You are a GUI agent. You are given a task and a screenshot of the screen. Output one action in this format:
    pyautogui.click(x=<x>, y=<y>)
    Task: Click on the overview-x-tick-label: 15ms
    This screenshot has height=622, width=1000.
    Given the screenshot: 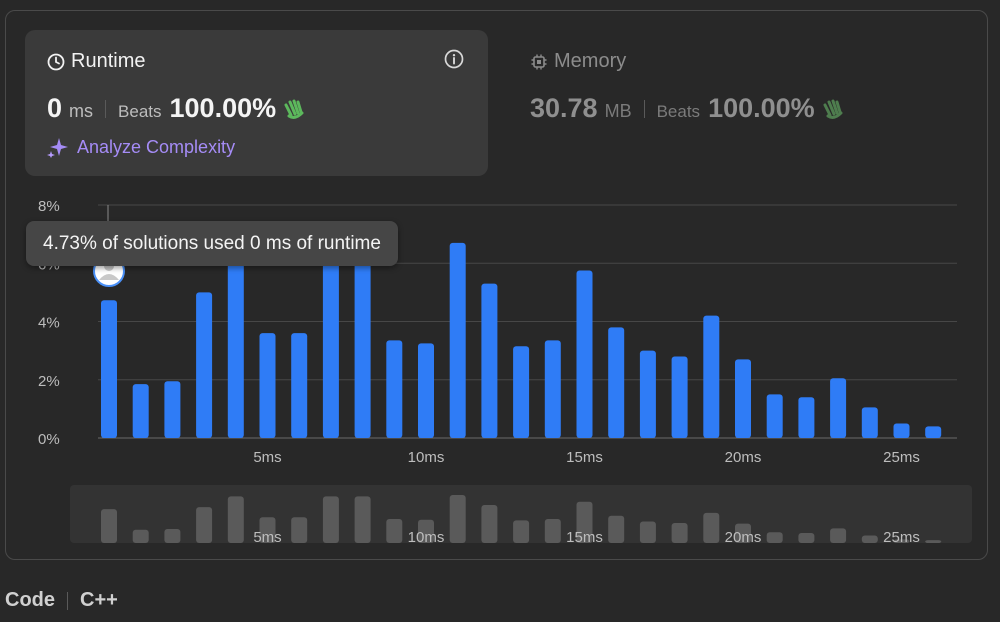 What is the action you would take?
    pyautogui.click(x=584, y=537)
    